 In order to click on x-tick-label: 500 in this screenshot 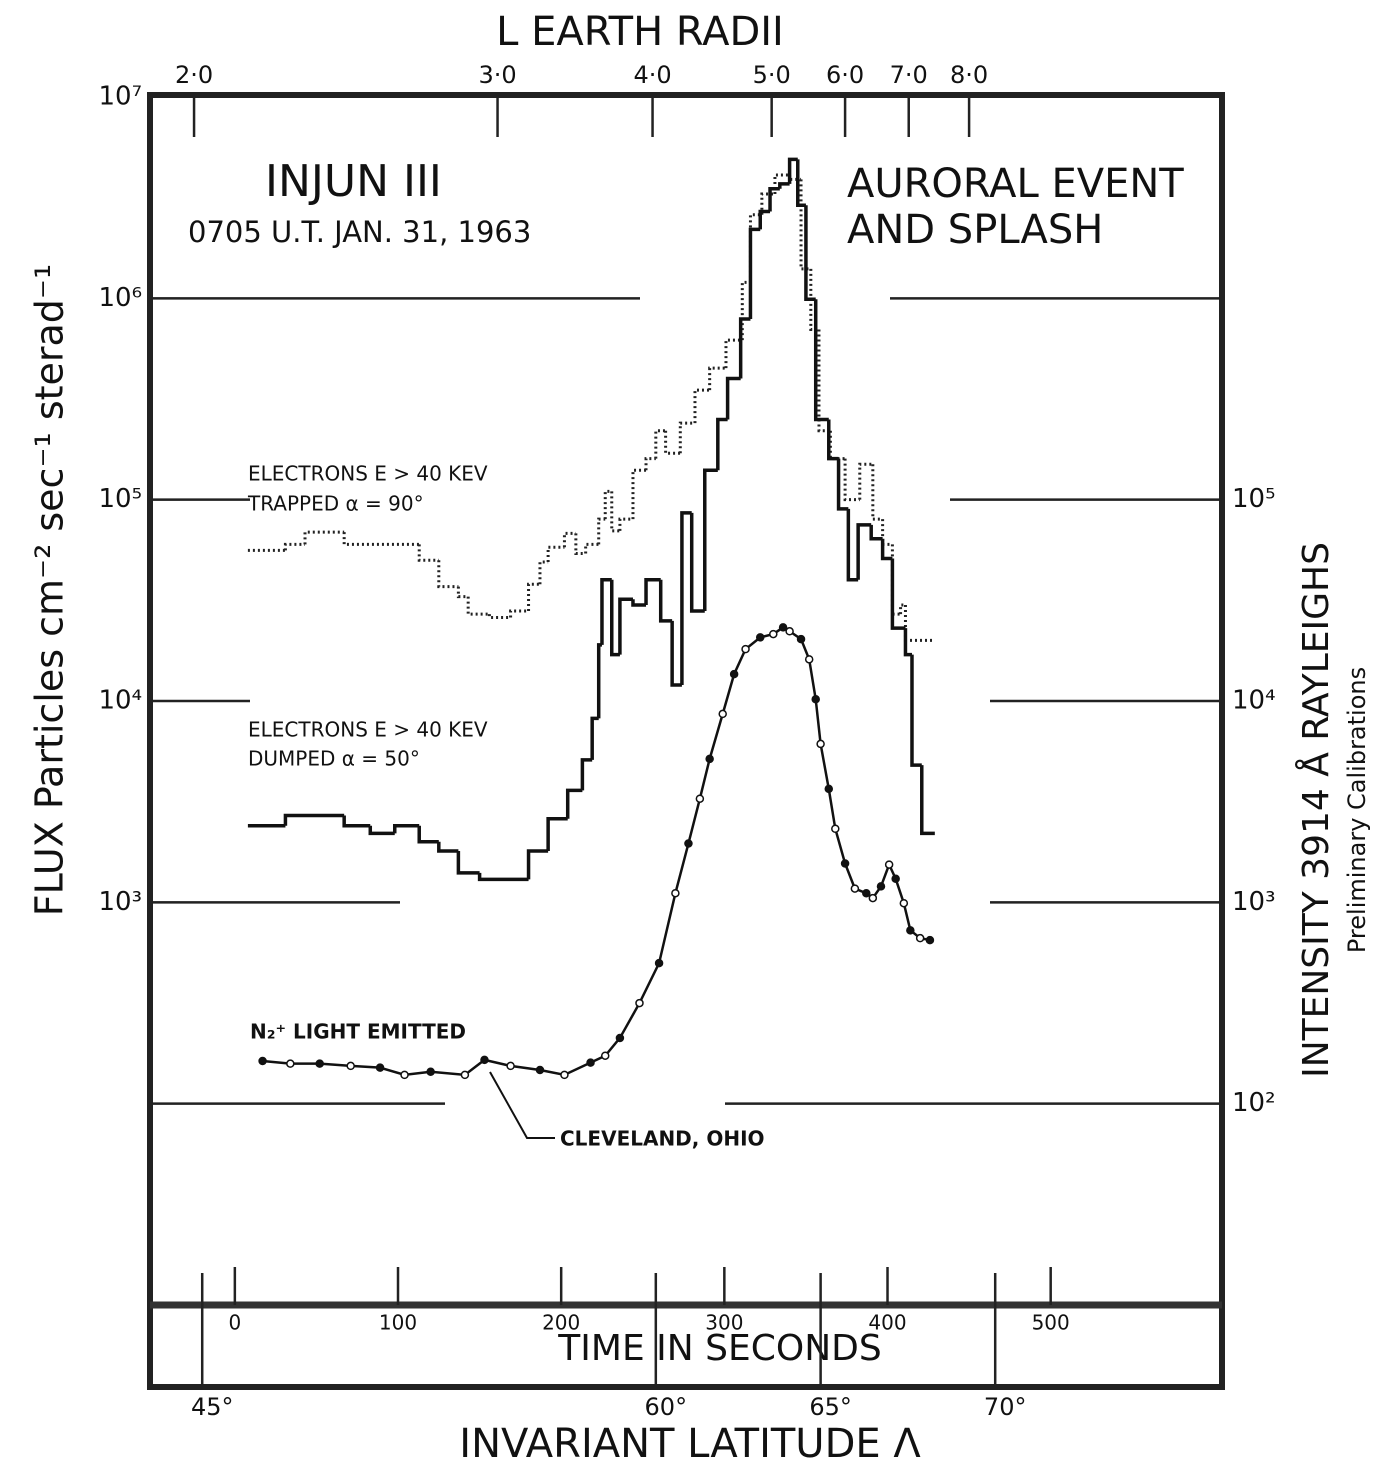, I will do `click(1051, 1323)`.